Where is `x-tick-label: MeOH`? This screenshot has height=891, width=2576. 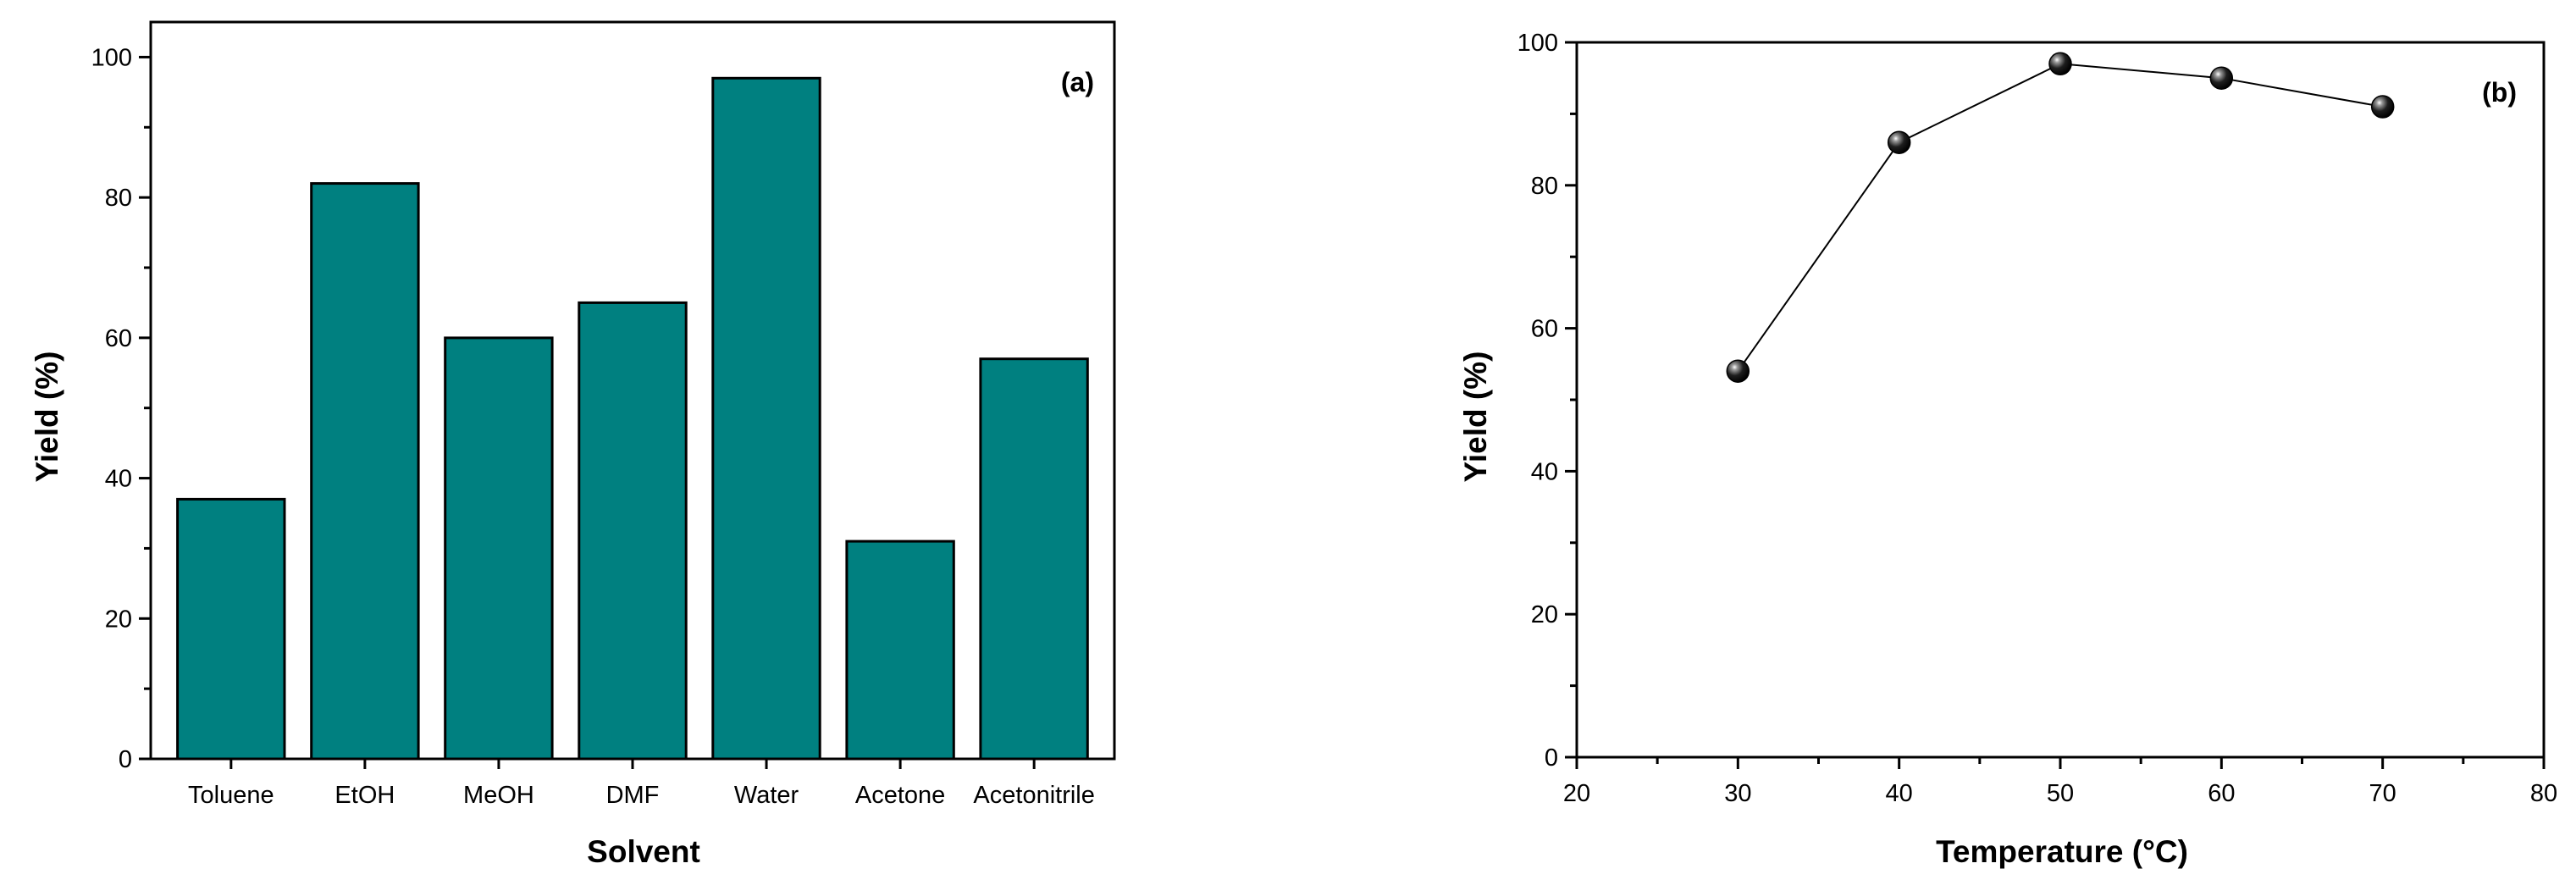 x-tick-label: MeOH is located at coordinates (498, 795).